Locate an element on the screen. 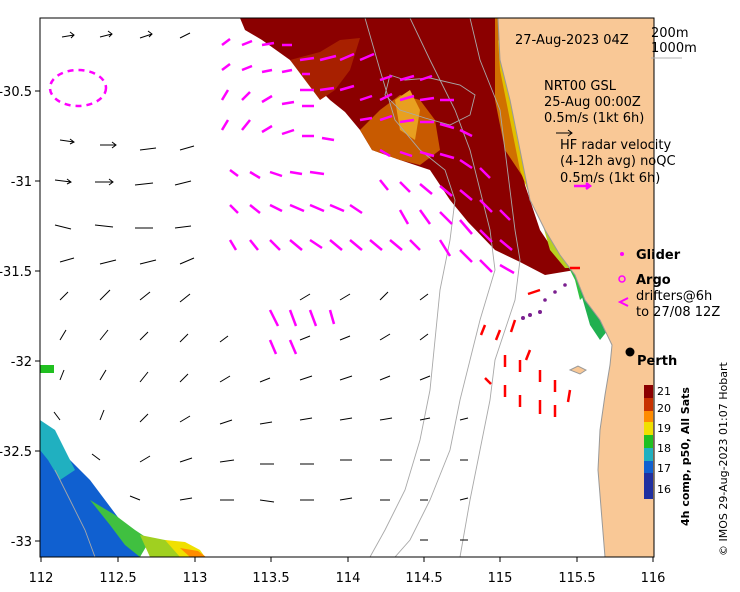  y-tick-label: -31 is located at coordinates (21, 182).